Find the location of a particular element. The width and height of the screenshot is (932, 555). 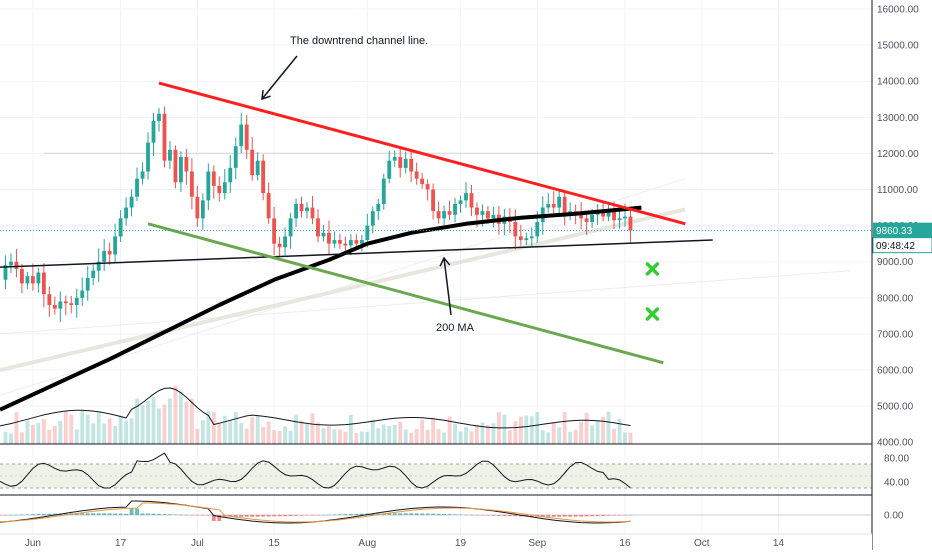

rsi-tick-label: 80.00 is located at coordinates (896, 459).